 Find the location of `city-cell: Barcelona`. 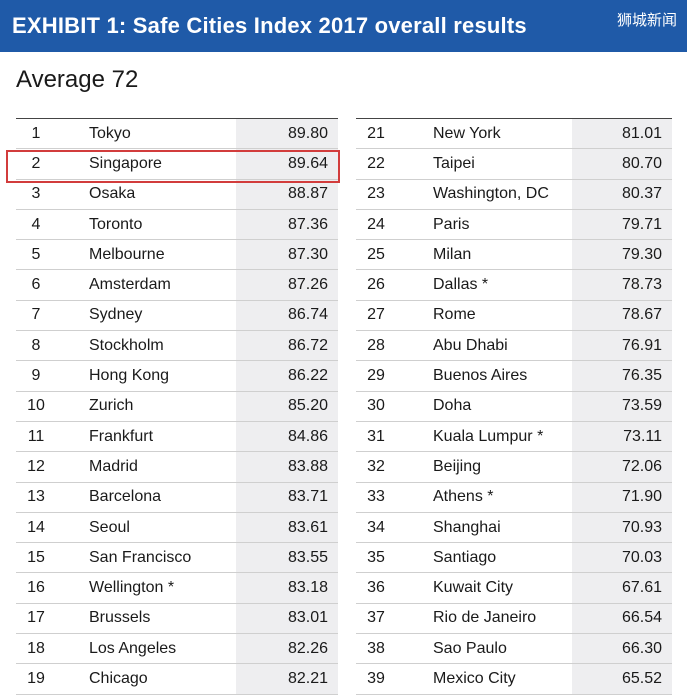

city-cell: Barcelona is located at coordinates (125, 497).